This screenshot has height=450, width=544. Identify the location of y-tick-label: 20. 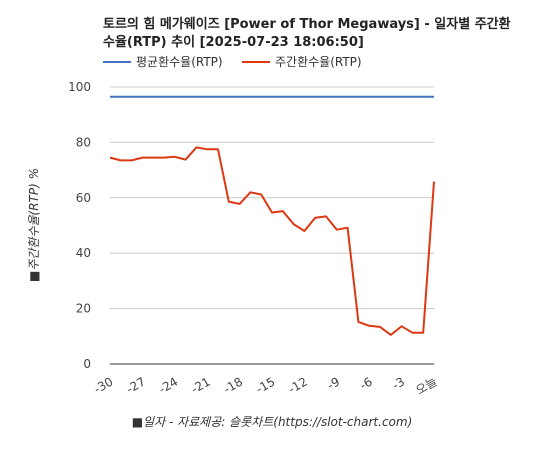
(83, 309).